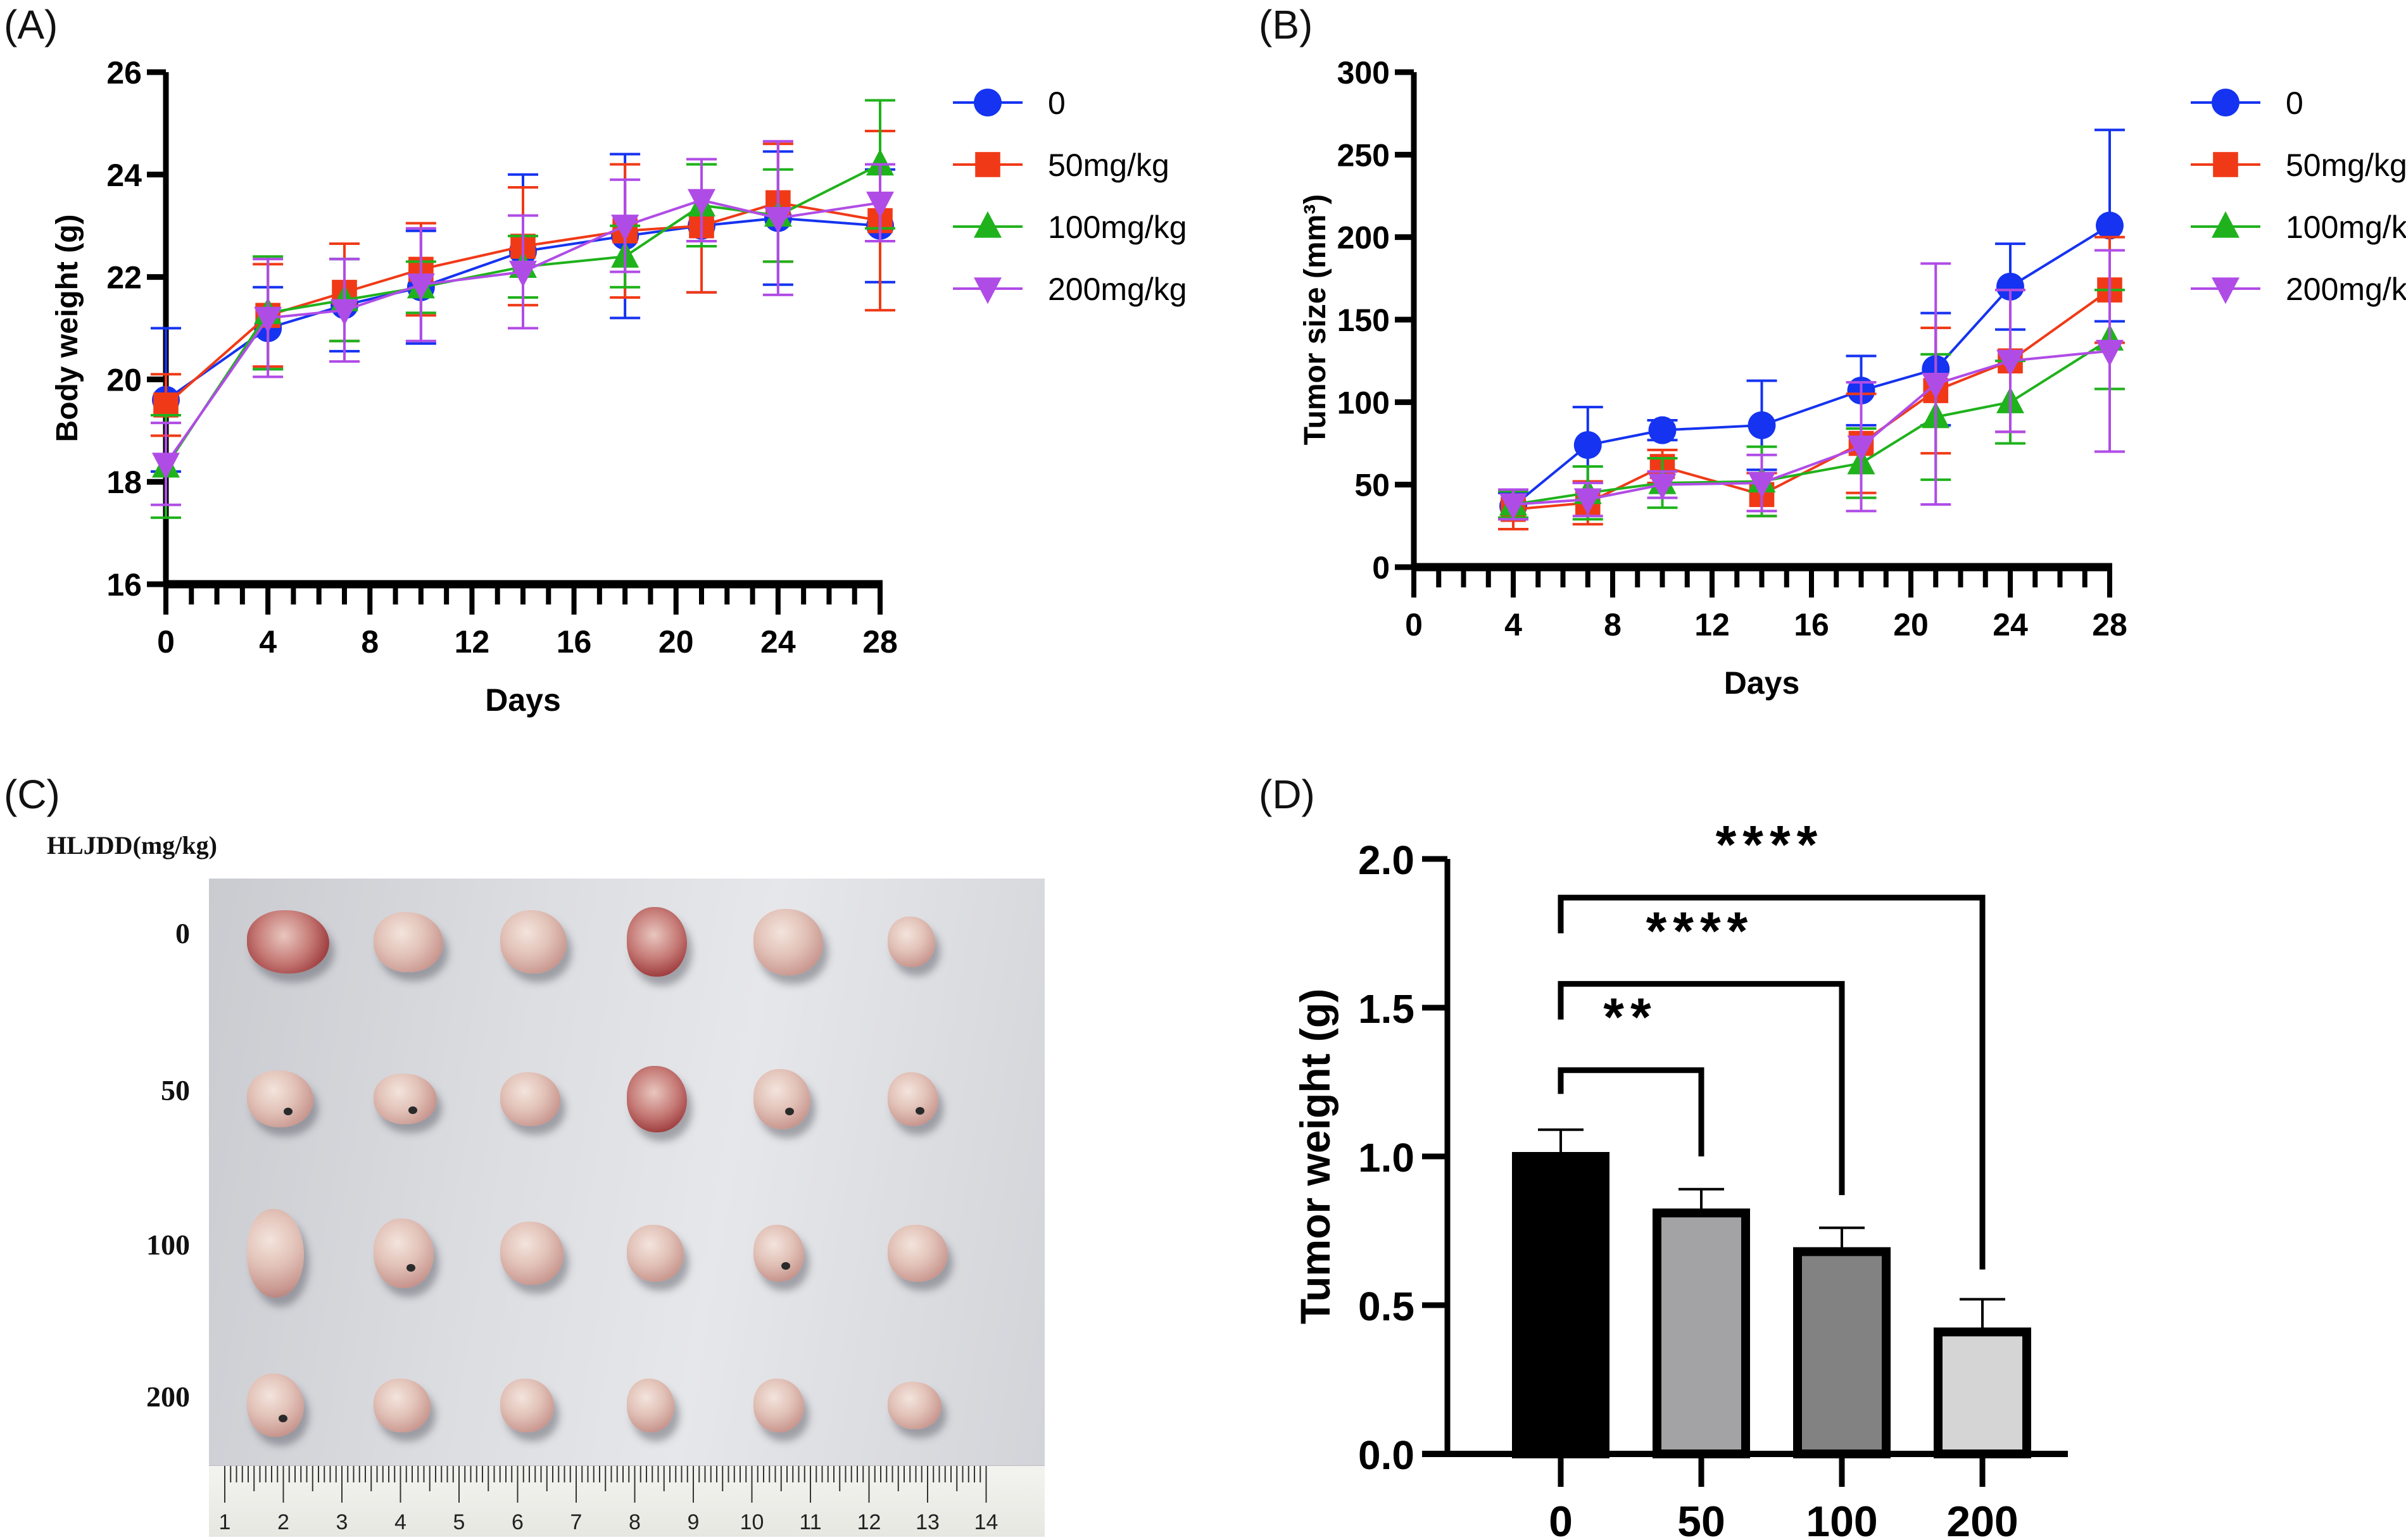  Describe the element at coordinates (880, 642) in the screenshot. I see `x-tick-label: 28` at that location.